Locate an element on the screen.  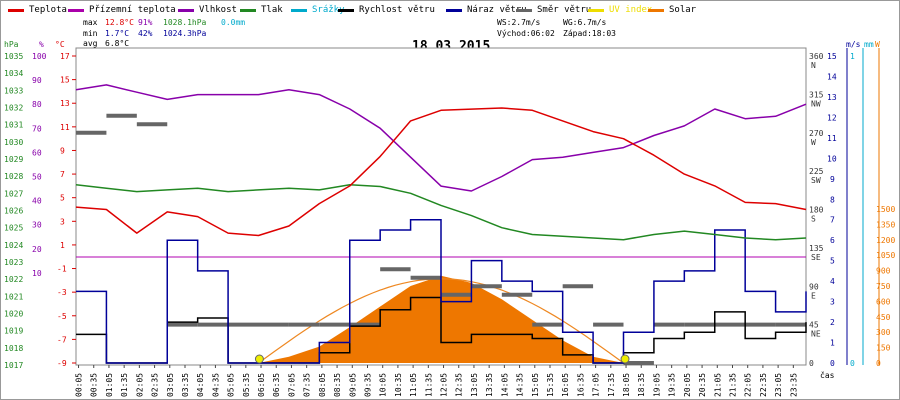
time-tick-label: 11:05 is located at coordinates (413, 385).